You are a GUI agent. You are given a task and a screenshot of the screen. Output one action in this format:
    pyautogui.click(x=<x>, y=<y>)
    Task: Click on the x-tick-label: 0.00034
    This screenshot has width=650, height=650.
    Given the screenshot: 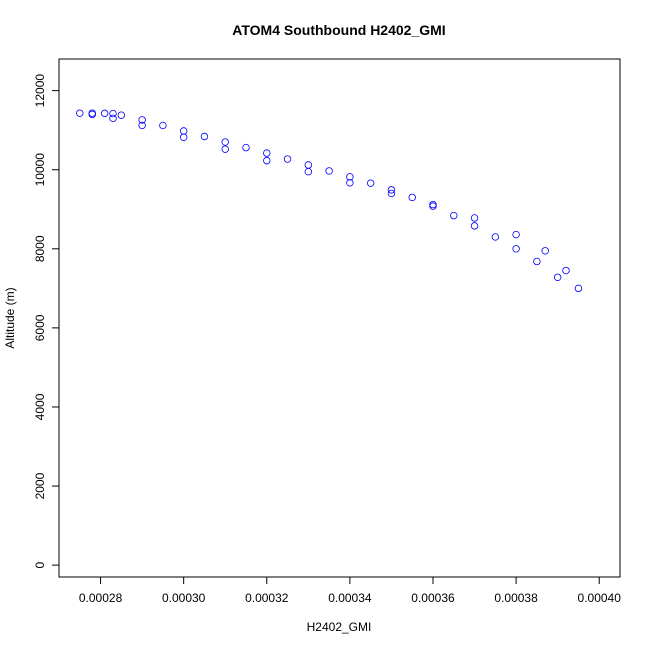 What is the action you would take?
    pyautogui.click(x=350, y=598)
    